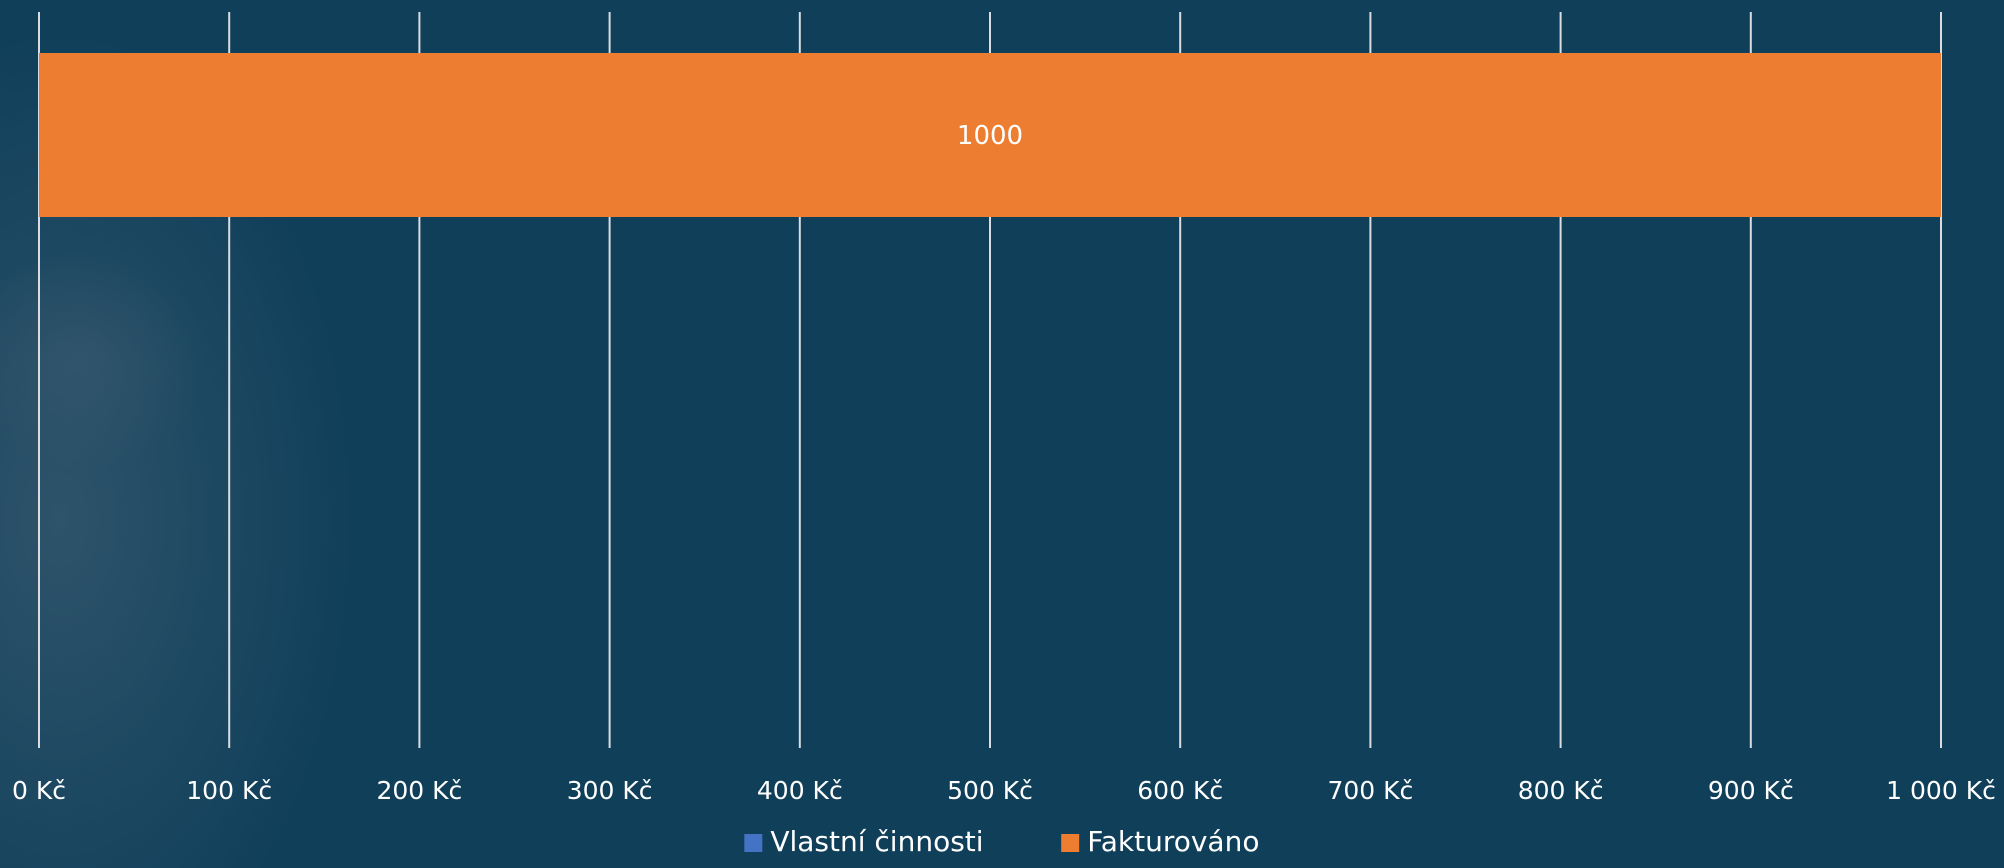  What do you see at coordinates (1180, 790) in the screenshot?
I see `x-tick-label-6: 600 Kč` at bounding box center [1180, 790].